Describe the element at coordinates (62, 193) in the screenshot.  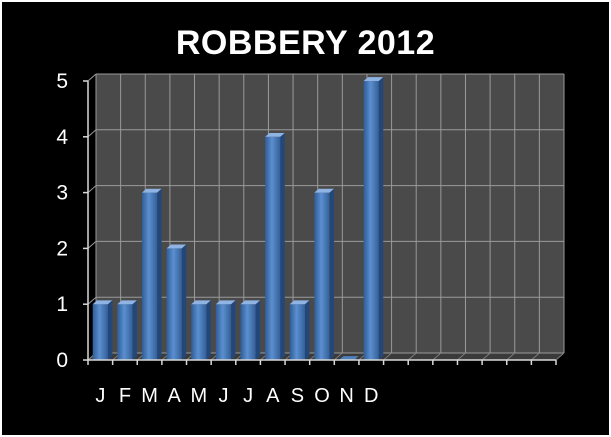
I see `y-tick-label: 3` at that location.